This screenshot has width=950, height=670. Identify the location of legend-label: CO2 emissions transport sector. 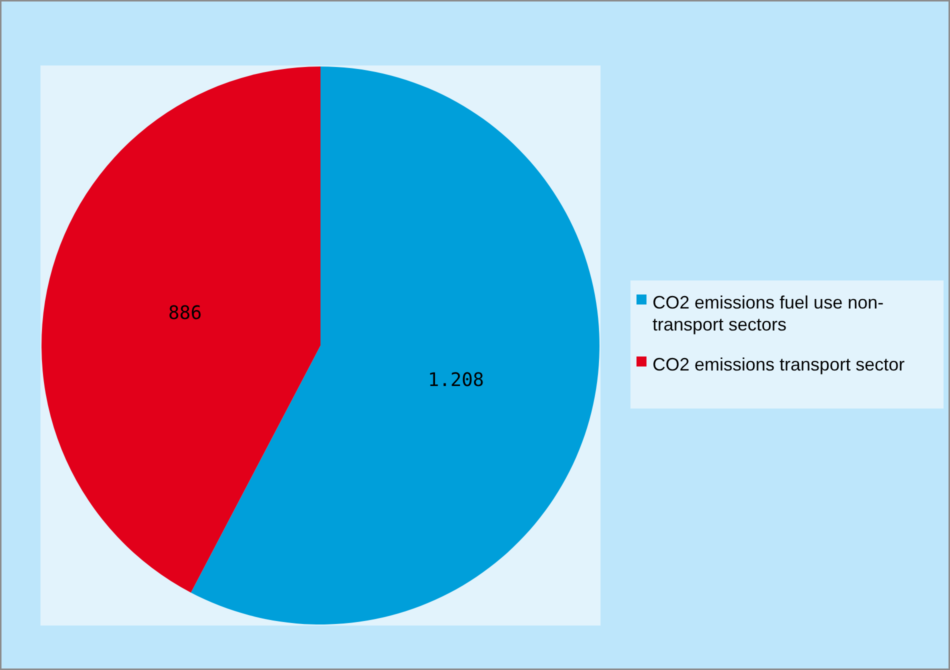
(778, 364).